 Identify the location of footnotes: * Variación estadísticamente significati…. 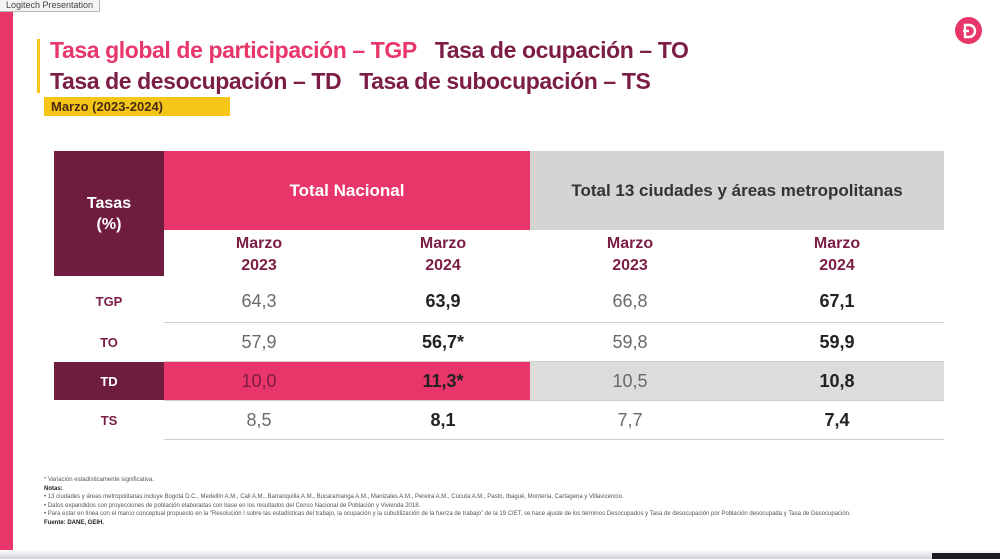
(484, 502).